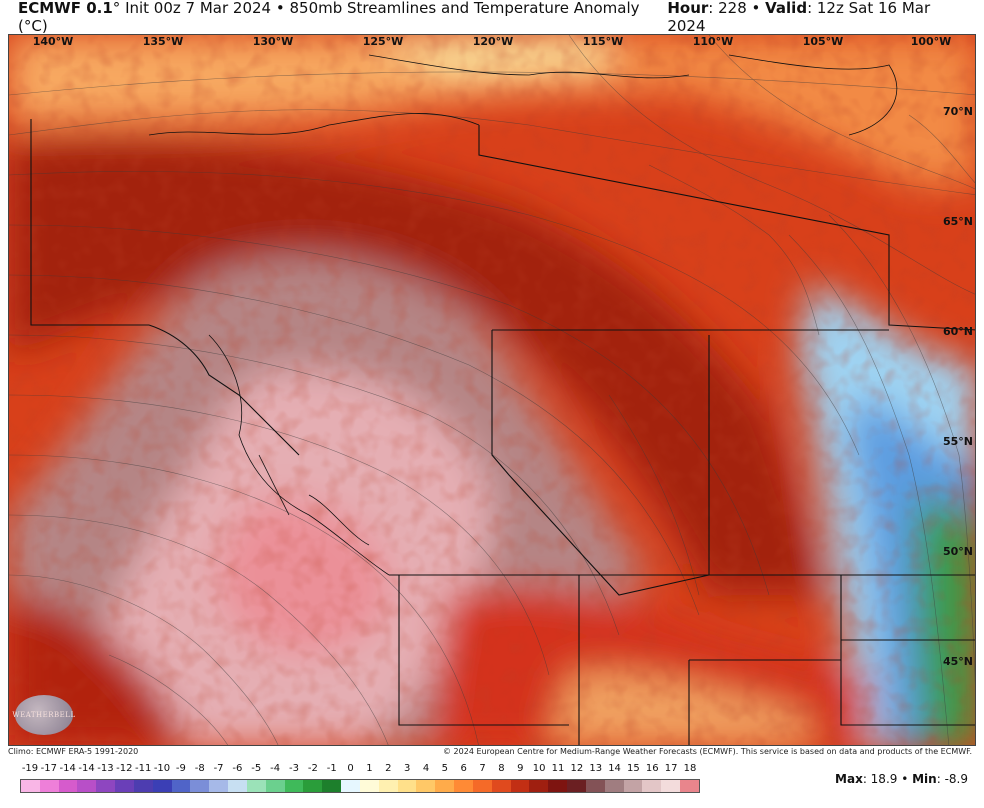 This screenshot has width=984, height=808. What do you see at coordinates (924, 779) in the screenshot?
I see `min-label: Min` at bounding box center [924, 779].